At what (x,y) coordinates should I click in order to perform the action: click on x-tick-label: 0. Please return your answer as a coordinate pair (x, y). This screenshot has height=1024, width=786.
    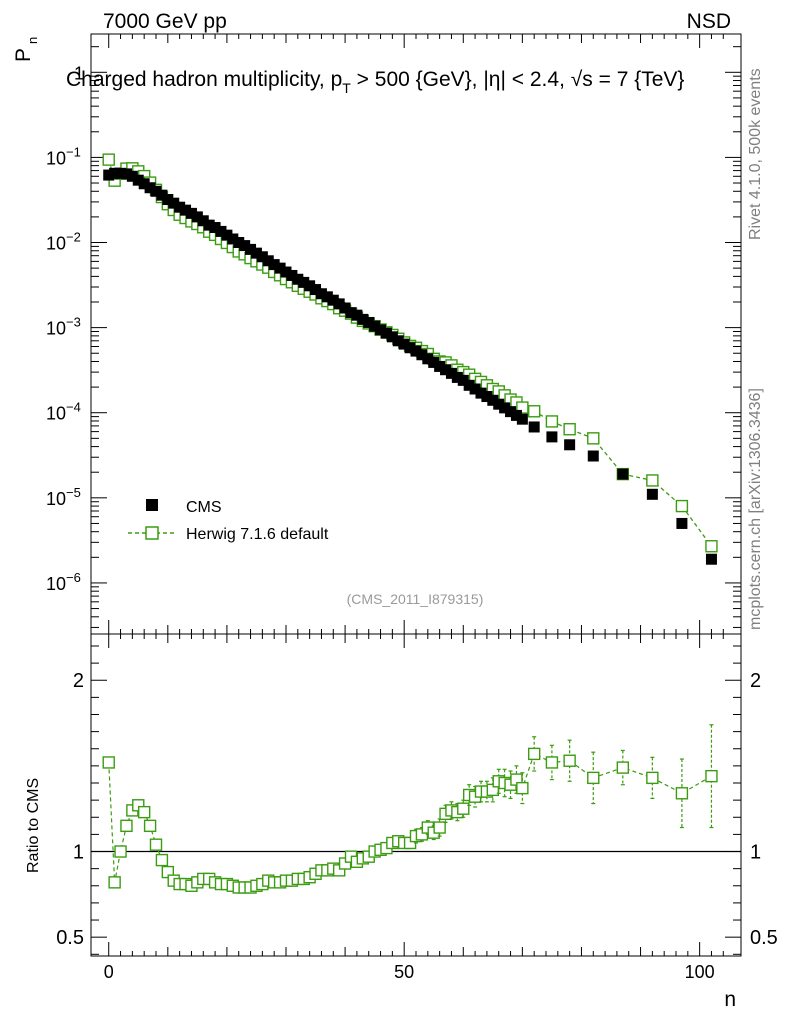
    Looking at the image, I should click on (109, 972).